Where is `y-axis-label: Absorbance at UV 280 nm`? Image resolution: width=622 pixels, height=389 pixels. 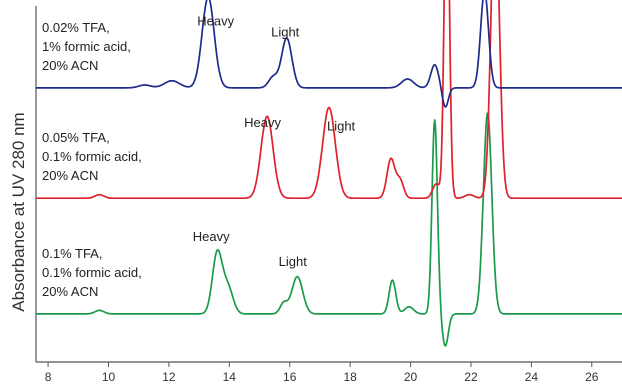 y-axis-label: Absorbance at UV 280 nm is located at coordinates (18, 211).